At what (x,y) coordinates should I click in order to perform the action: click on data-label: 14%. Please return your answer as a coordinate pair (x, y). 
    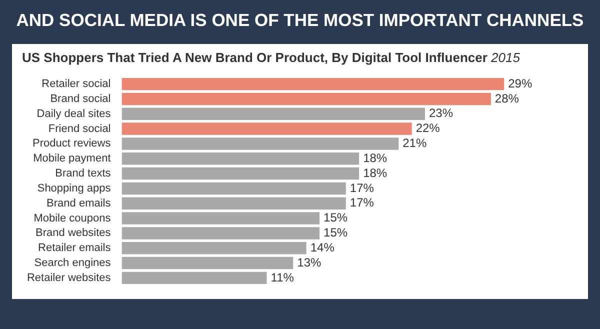
    Looking at the image, I should click on (322, 247).